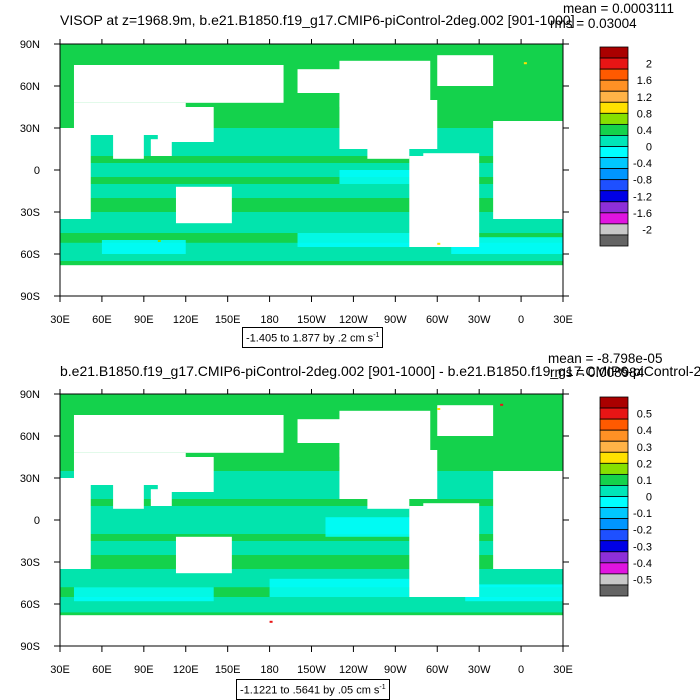  What do you see at coordinates (395, 670) in the screenshot?
I see `x-tick-label: 90W` at bounding box center [395, 670].